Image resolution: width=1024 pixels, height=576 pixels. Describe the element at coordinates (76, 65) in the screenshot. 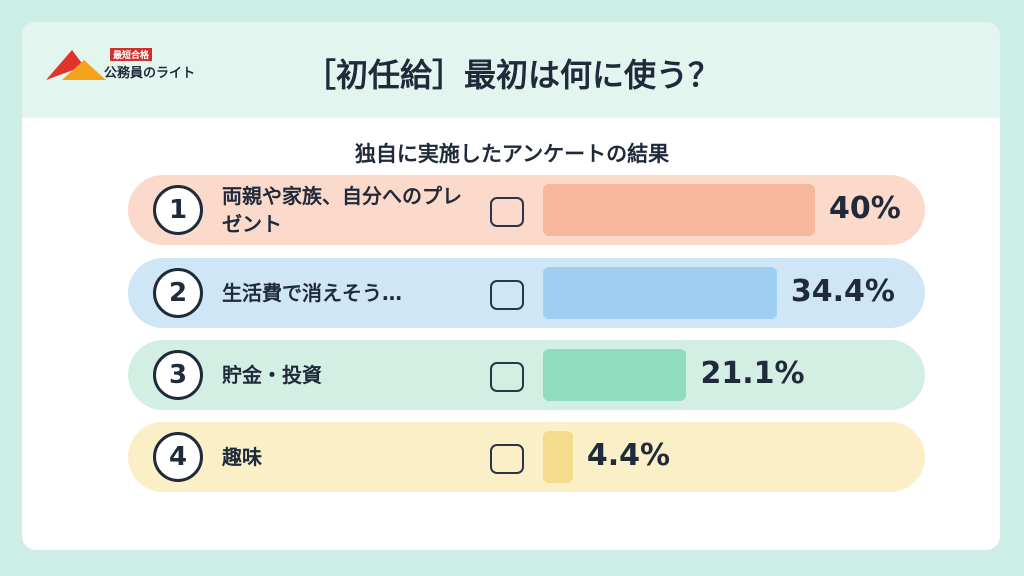

I see `logo-mark` at that location.